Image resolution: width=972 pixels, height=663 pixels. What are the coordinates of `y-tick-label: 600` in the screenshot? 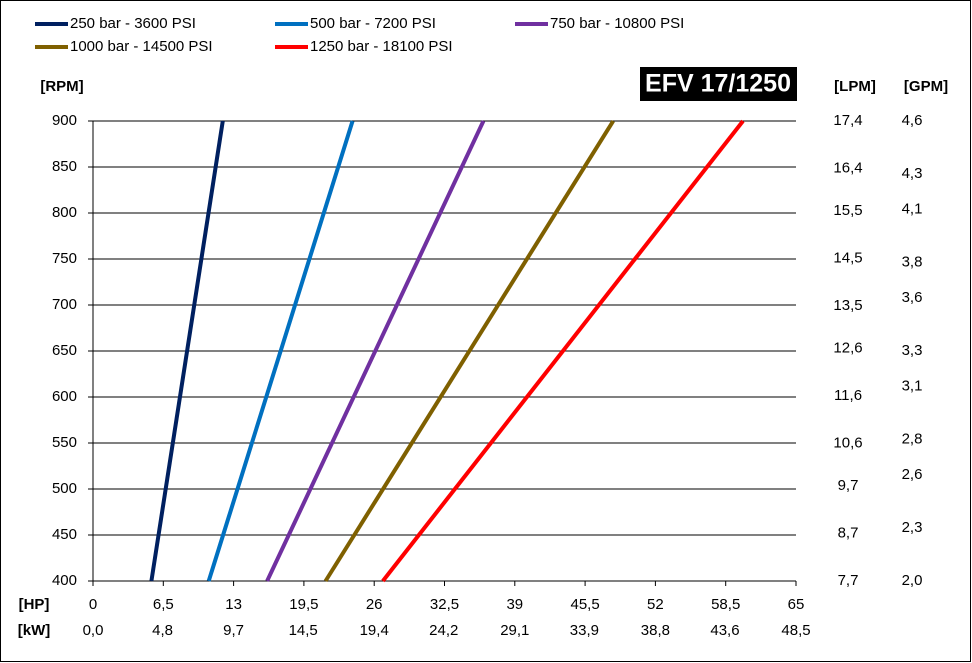 It's located at (64, 396).